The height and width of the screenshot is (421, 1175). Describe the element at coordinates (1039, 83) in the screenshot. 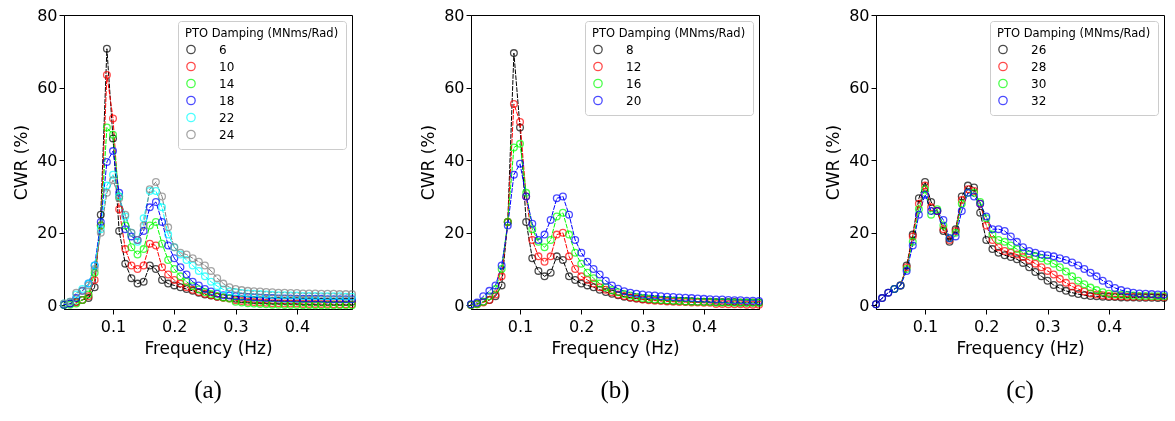

I see `legend-label: 30` at that location.